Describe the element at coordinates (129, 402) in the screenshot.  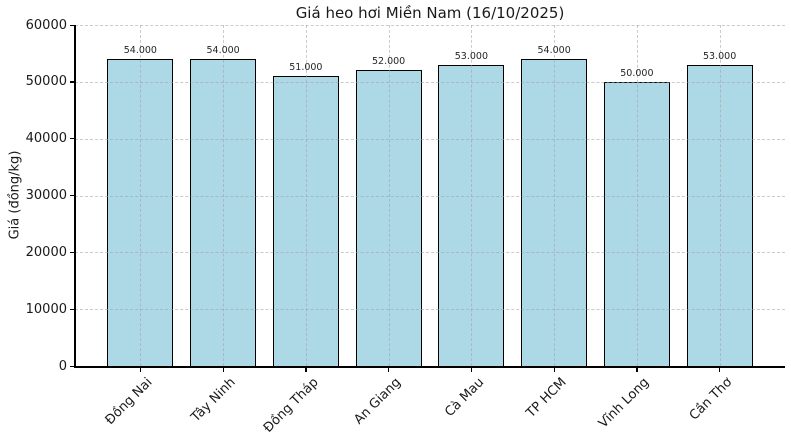
I see `x-tick-label: Đồng Nai` at that location.